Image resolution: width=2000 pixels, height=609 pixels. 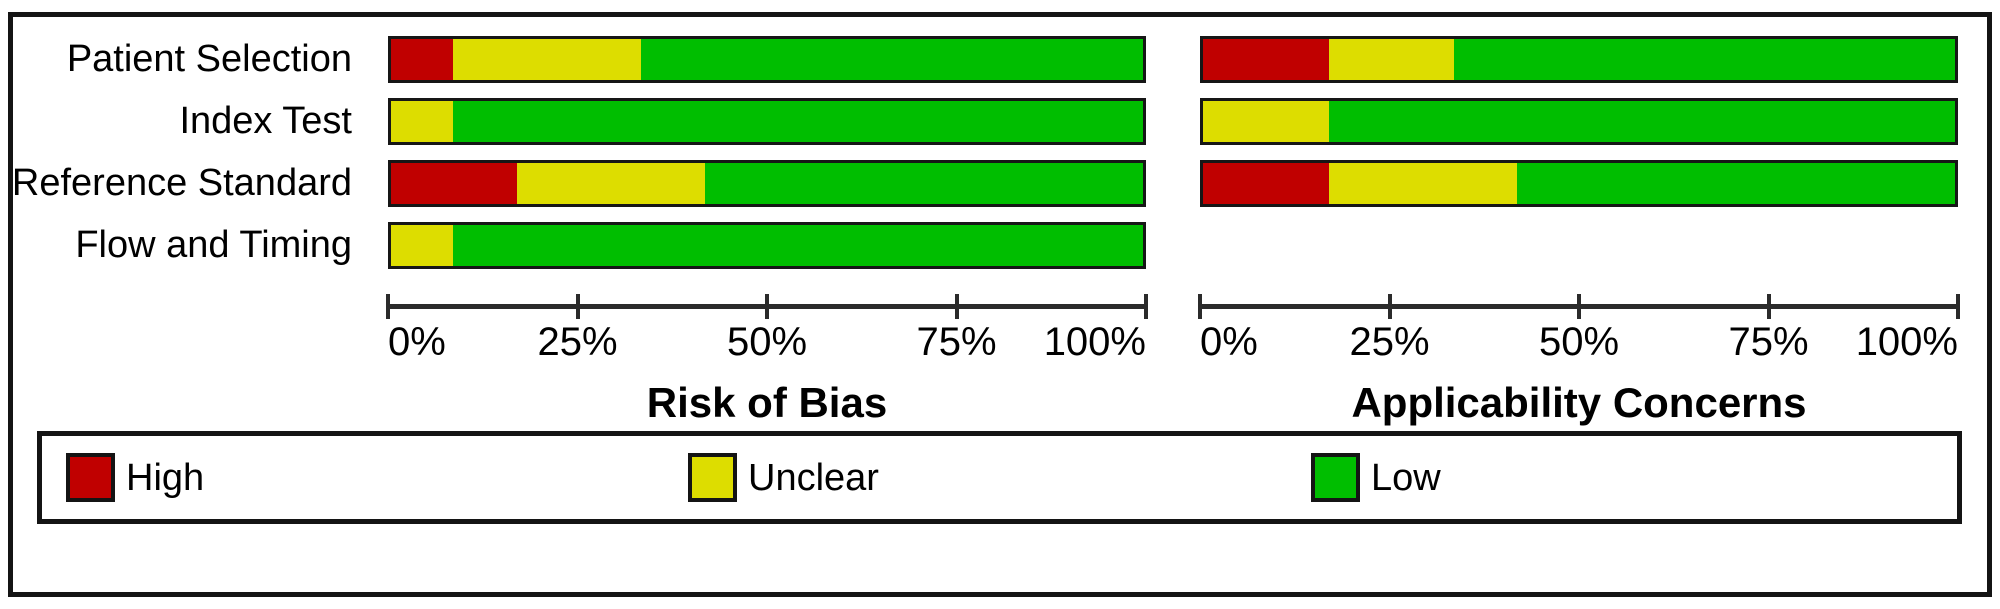 What do you see at coordinates (712, 477) in the screenshot?
I see `unclear-swatch-icon` at bounding box center [712, 477].